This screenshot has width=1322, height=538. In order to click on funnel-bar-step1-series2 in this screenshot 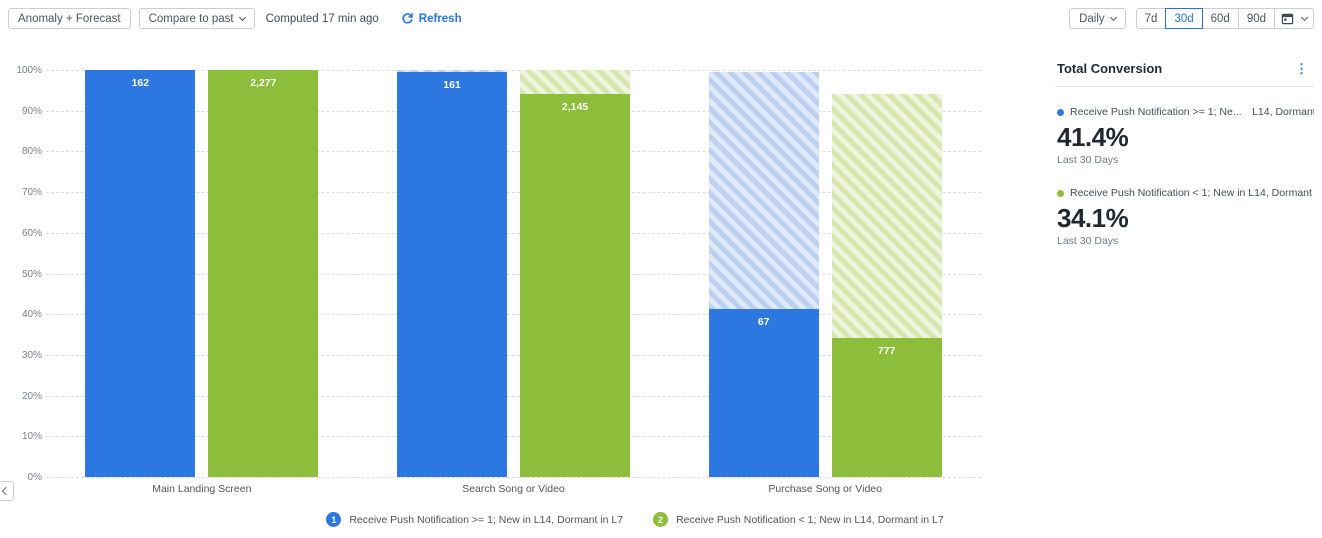, I will do `click(263, 273)`.